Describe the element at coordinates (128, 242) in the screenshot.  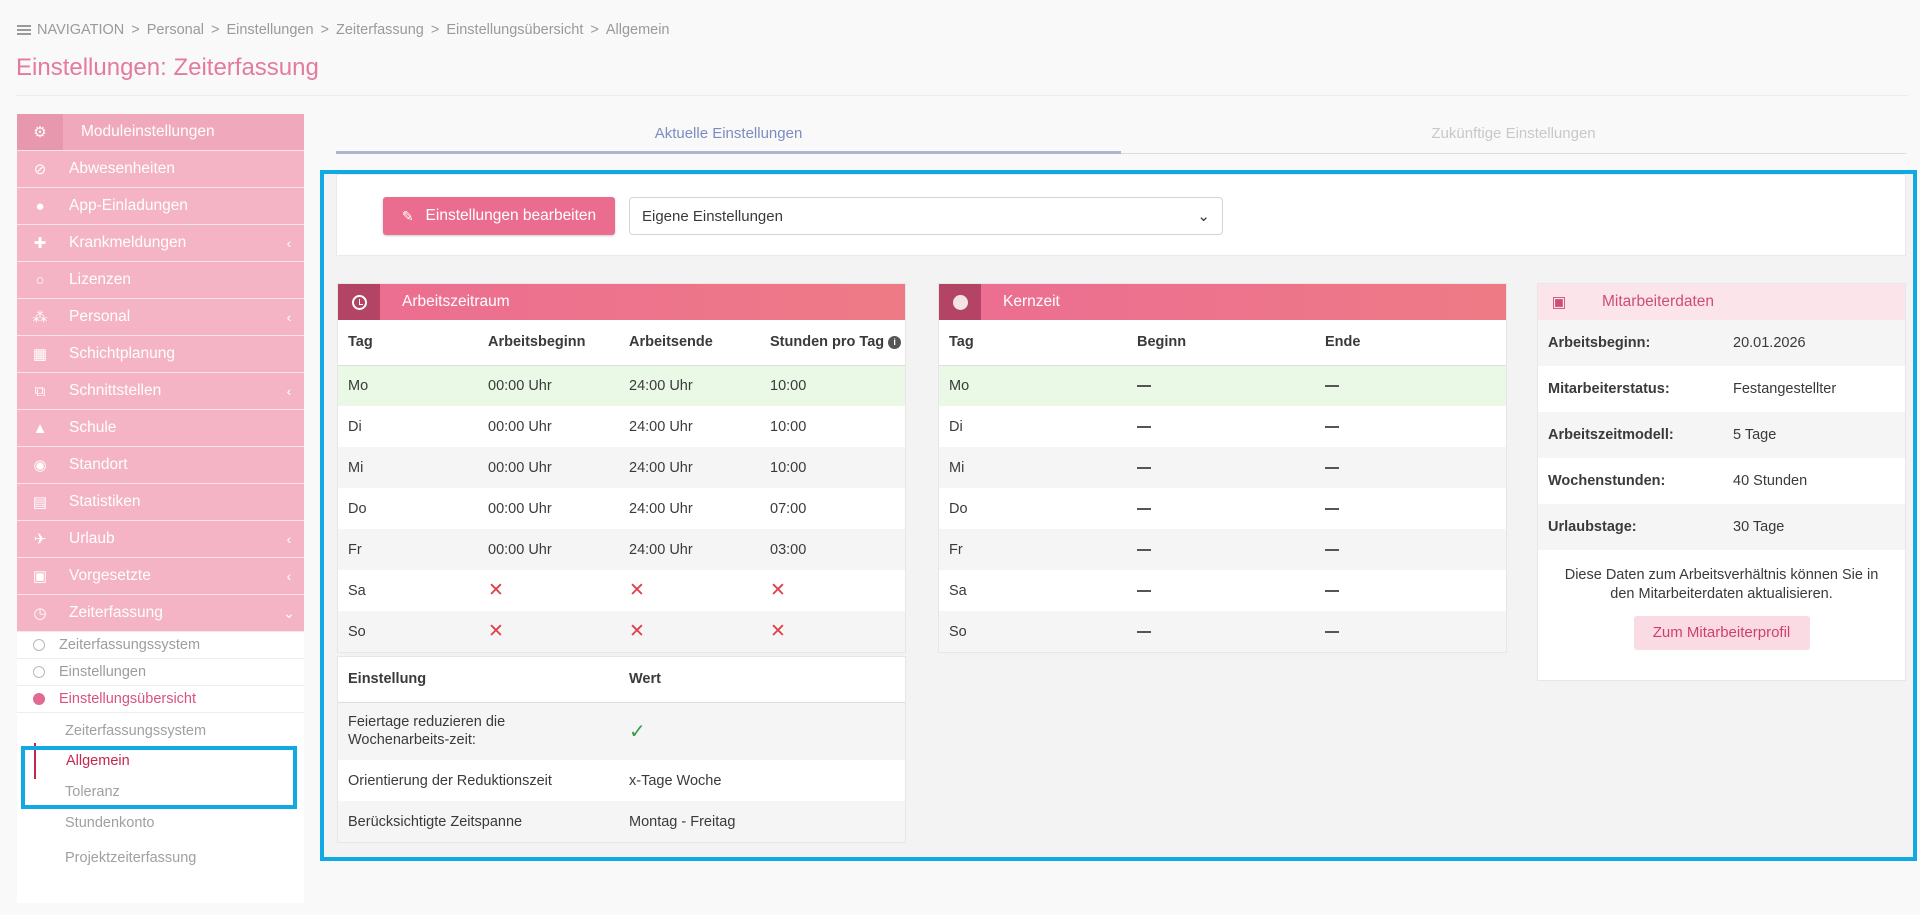
I see `sidebar-item-label: Krankmeldungen` at that location.